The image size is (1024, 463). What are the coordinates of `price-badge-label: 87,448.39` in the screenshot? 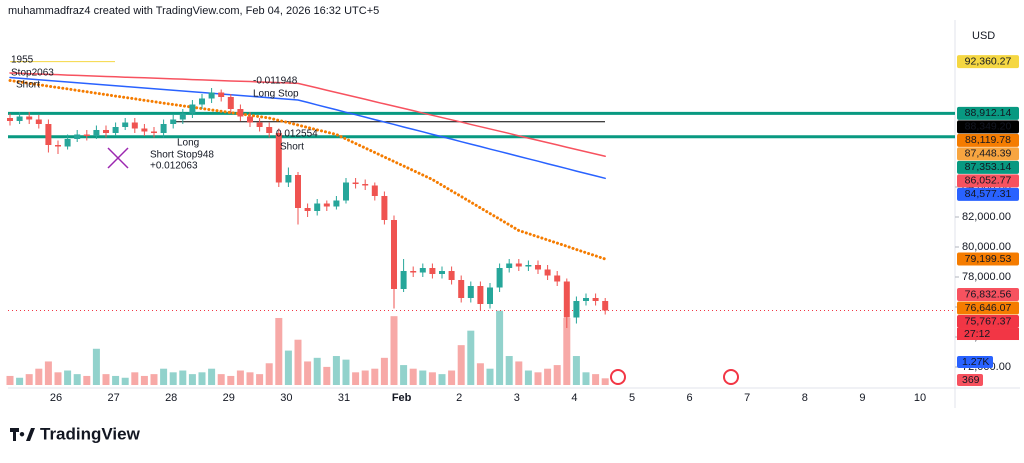 It's located at (988, 154).